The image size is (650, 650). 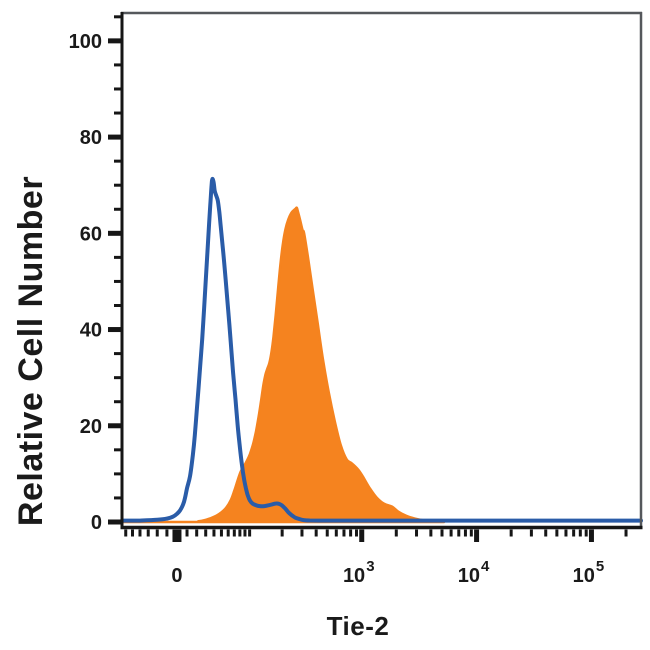 I want to click on y-tick-label: 60, so click(x=91, y=234).